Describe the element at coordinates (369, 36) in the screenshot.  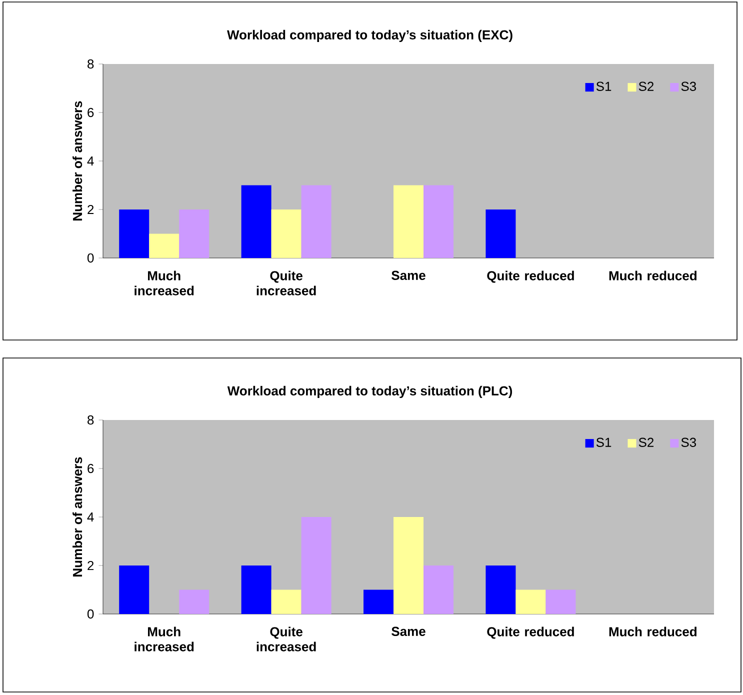
I see `chart-title: Workload compared to today’s situation (EXC)` at that location.